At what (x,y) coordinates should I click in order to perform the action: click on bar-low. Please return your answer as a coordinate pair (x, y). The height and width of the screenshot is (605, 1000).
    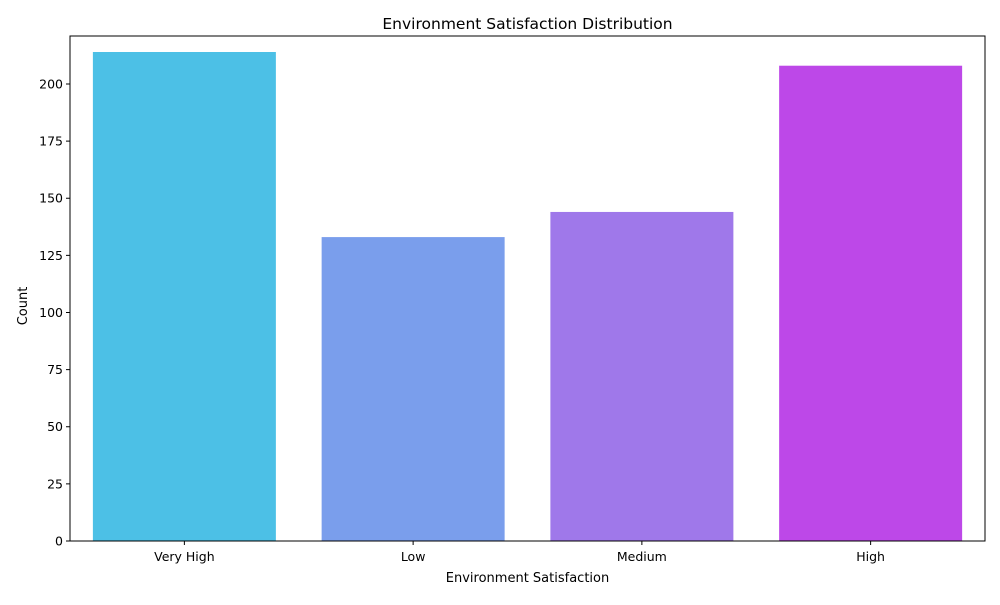
    Looking at the image, I should click on (413, 389).